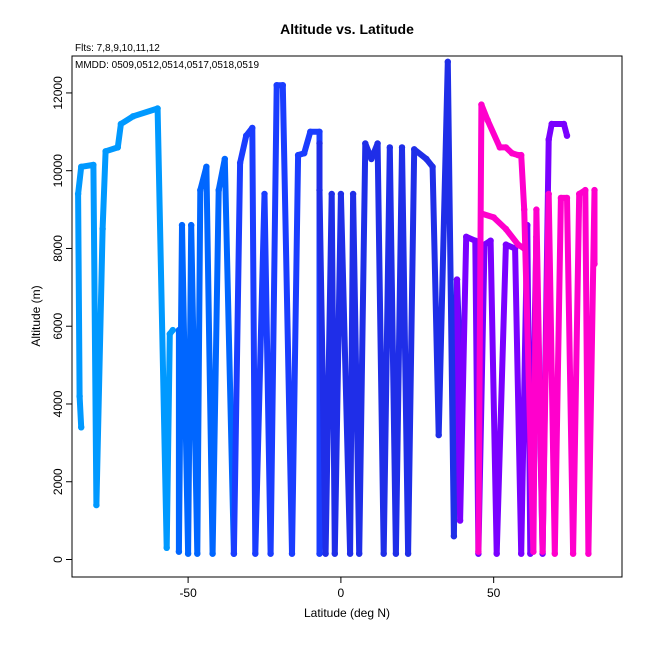  What do you see at coordinates (347, 613) in the screenshot?
I see `x-axis-label: Latitude (deg N)` at bounding box center [347, 613].